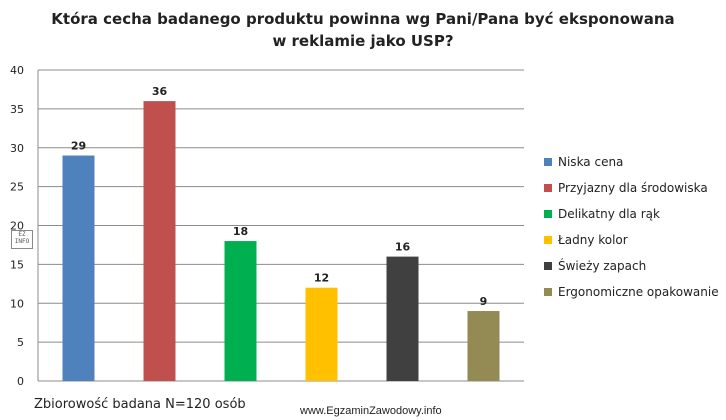 Image resolution: width=726 pixels, height=420 pixels. Describe the element at coordinates (484, 301) in the screenshot. I see `data-label: 9` at that location.